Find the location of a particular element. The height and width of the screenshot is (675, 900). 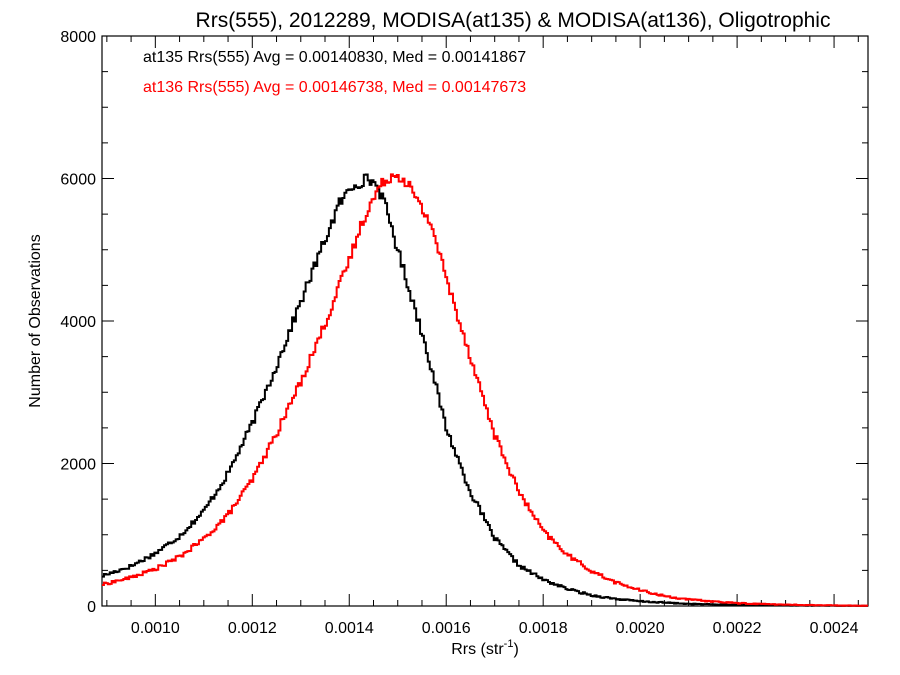

x-axis-label: Rrs (str-1) is located at coordinates (485, 648).